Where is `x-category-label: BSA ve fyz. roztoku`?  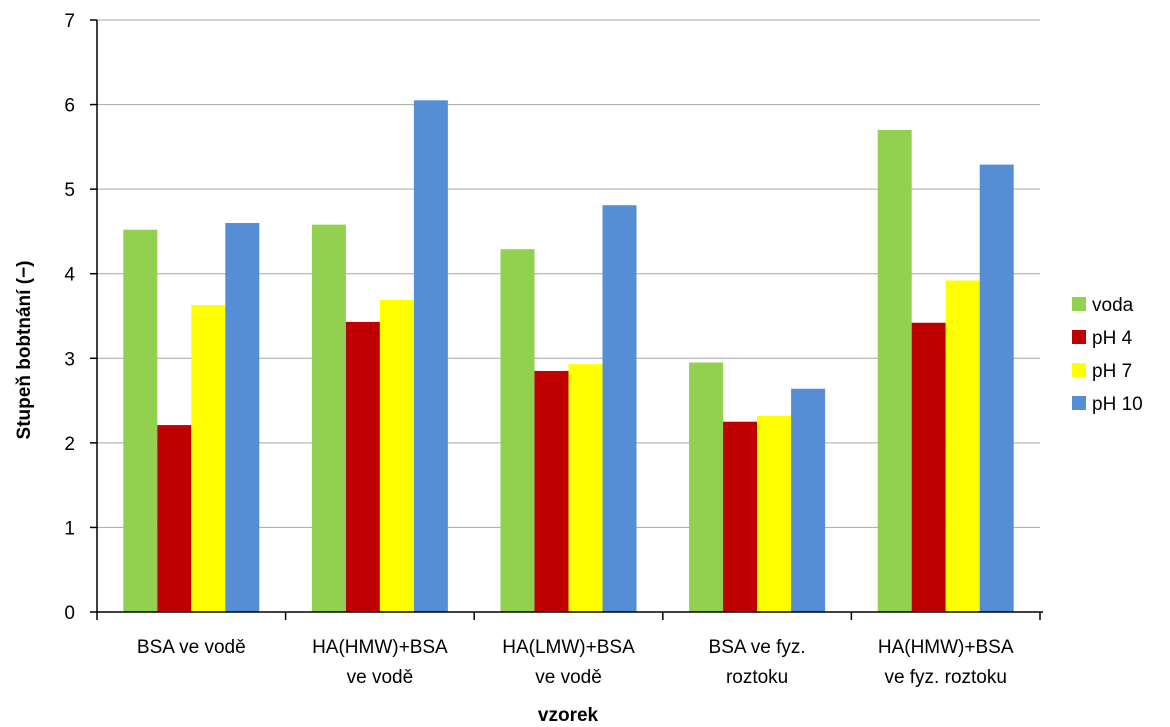 x-category-label: BSA ve fyz. roztoku is located at coordinates (757, 662).